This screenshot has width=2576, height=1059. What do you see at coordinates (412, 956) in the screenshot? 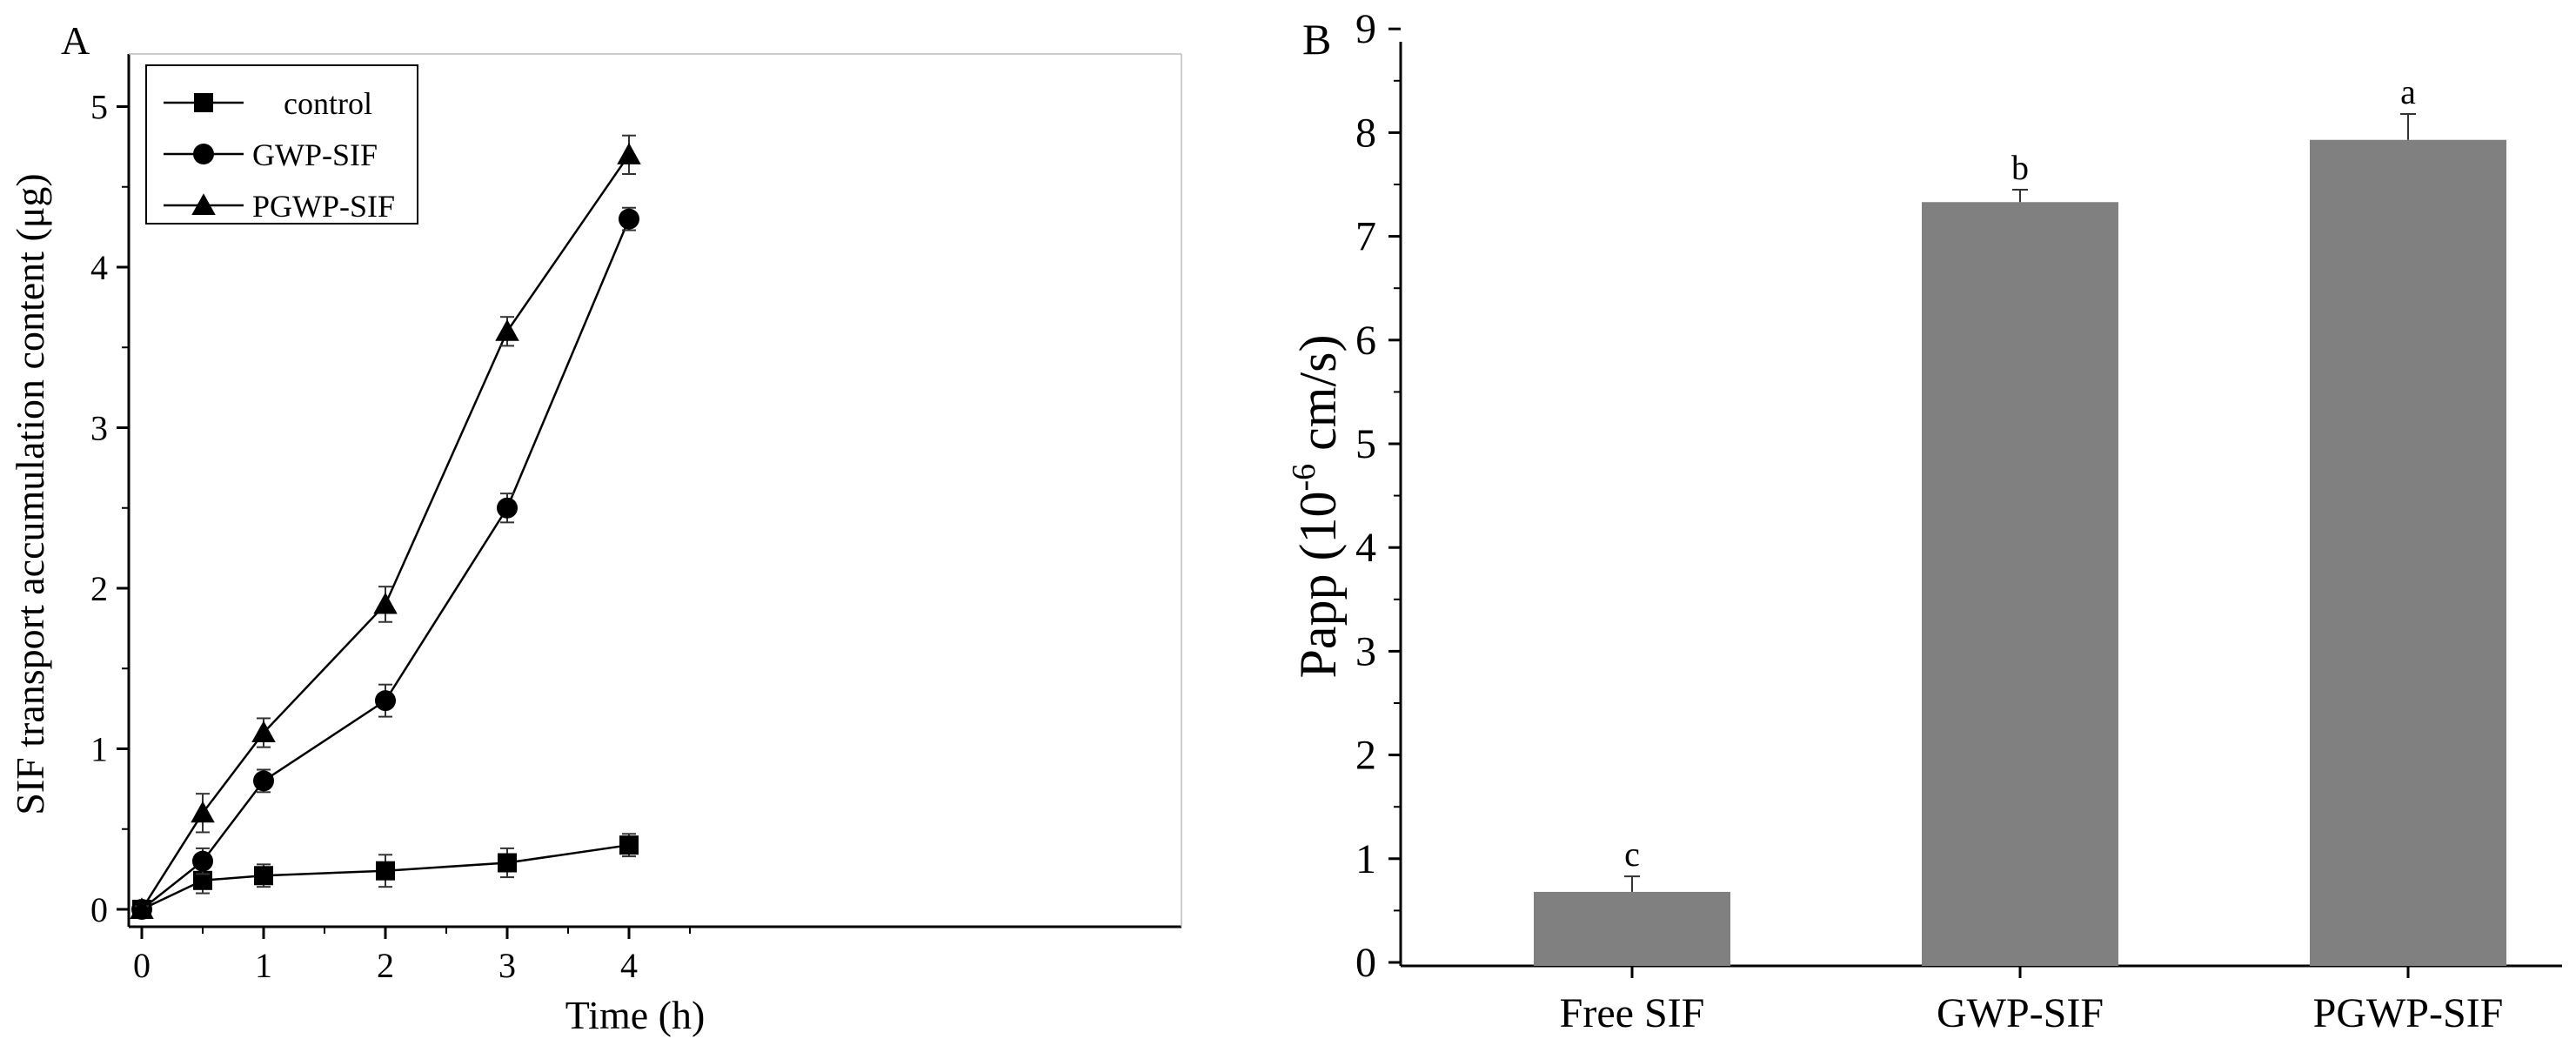
I see `panel-a-x-ticks: 0 1 2 3 4` at bounding box center [412, 956].